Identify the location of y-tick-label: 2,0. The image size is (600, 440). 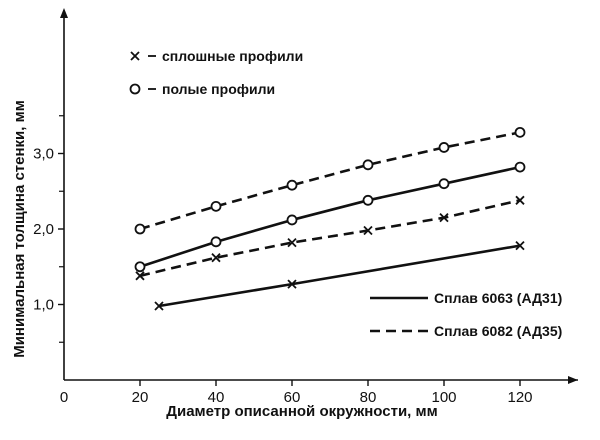
(43, 229).